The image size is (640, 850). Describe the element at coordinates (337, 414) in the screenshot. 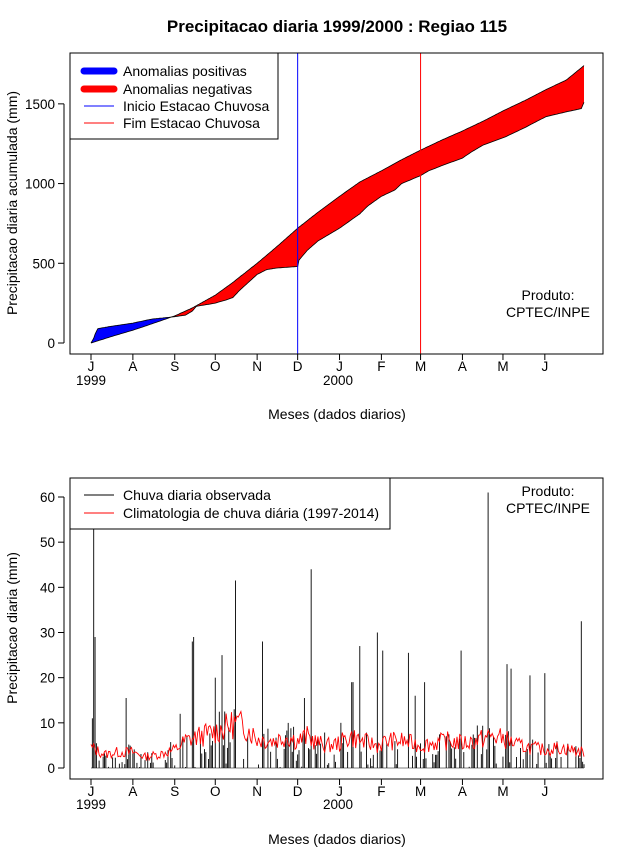

I see `accumulated-x-label: Meses (dados diarios)` at that location.